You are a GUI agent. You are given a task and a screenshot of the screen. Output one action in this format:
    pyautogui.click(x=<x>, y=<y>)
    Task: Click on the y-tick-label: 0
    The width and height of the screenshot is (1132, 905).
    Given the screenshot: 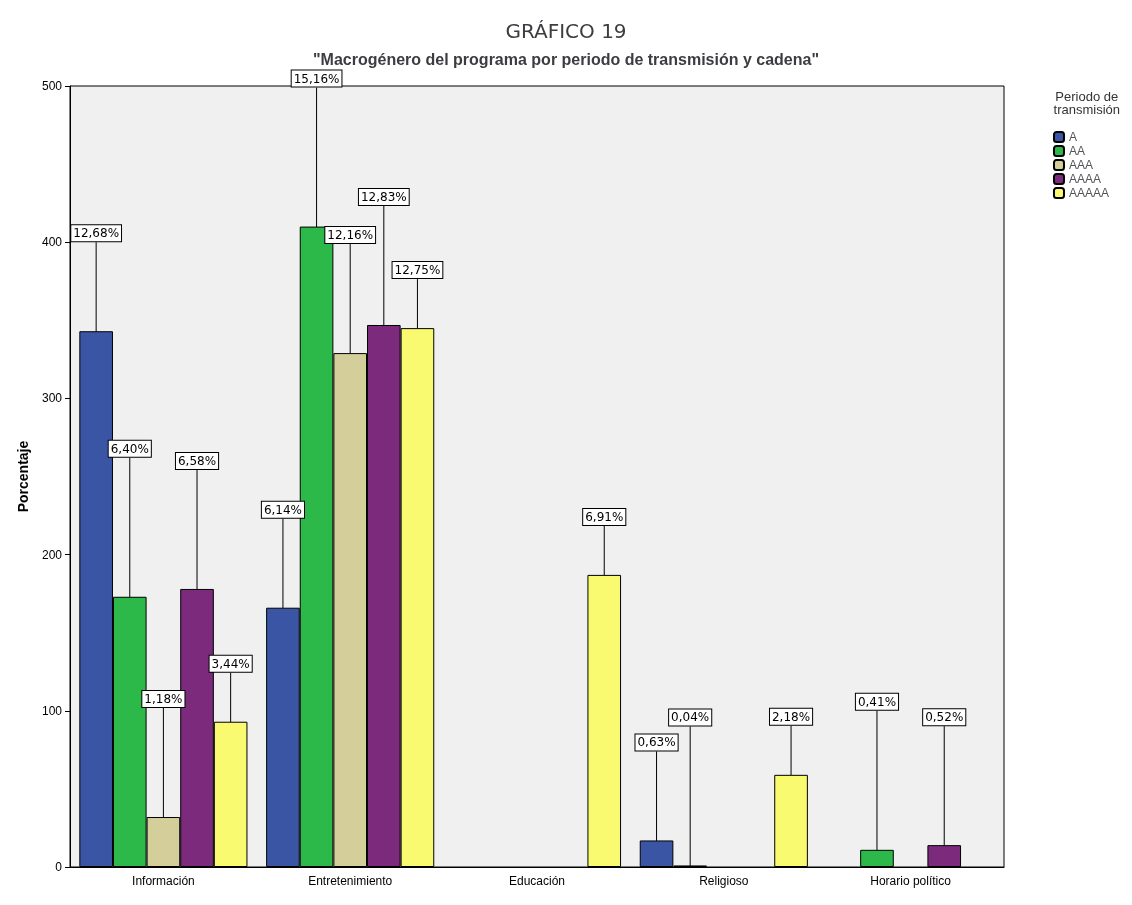 What is the action you would take?
    pyautogui.click(x=59, y=867)
    